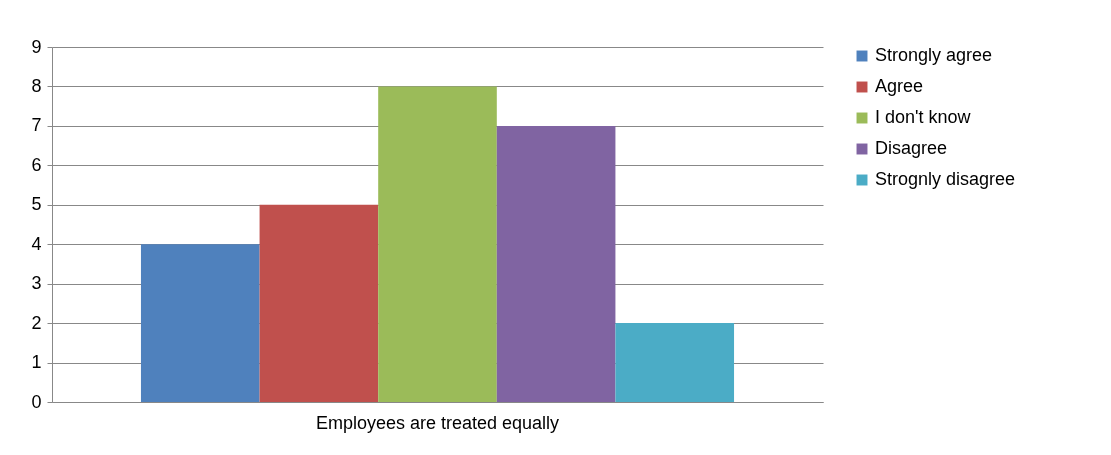  Describe the element at coordinates (36, 204) in the screenshot. I see `y-tick-label: 5` at that location.